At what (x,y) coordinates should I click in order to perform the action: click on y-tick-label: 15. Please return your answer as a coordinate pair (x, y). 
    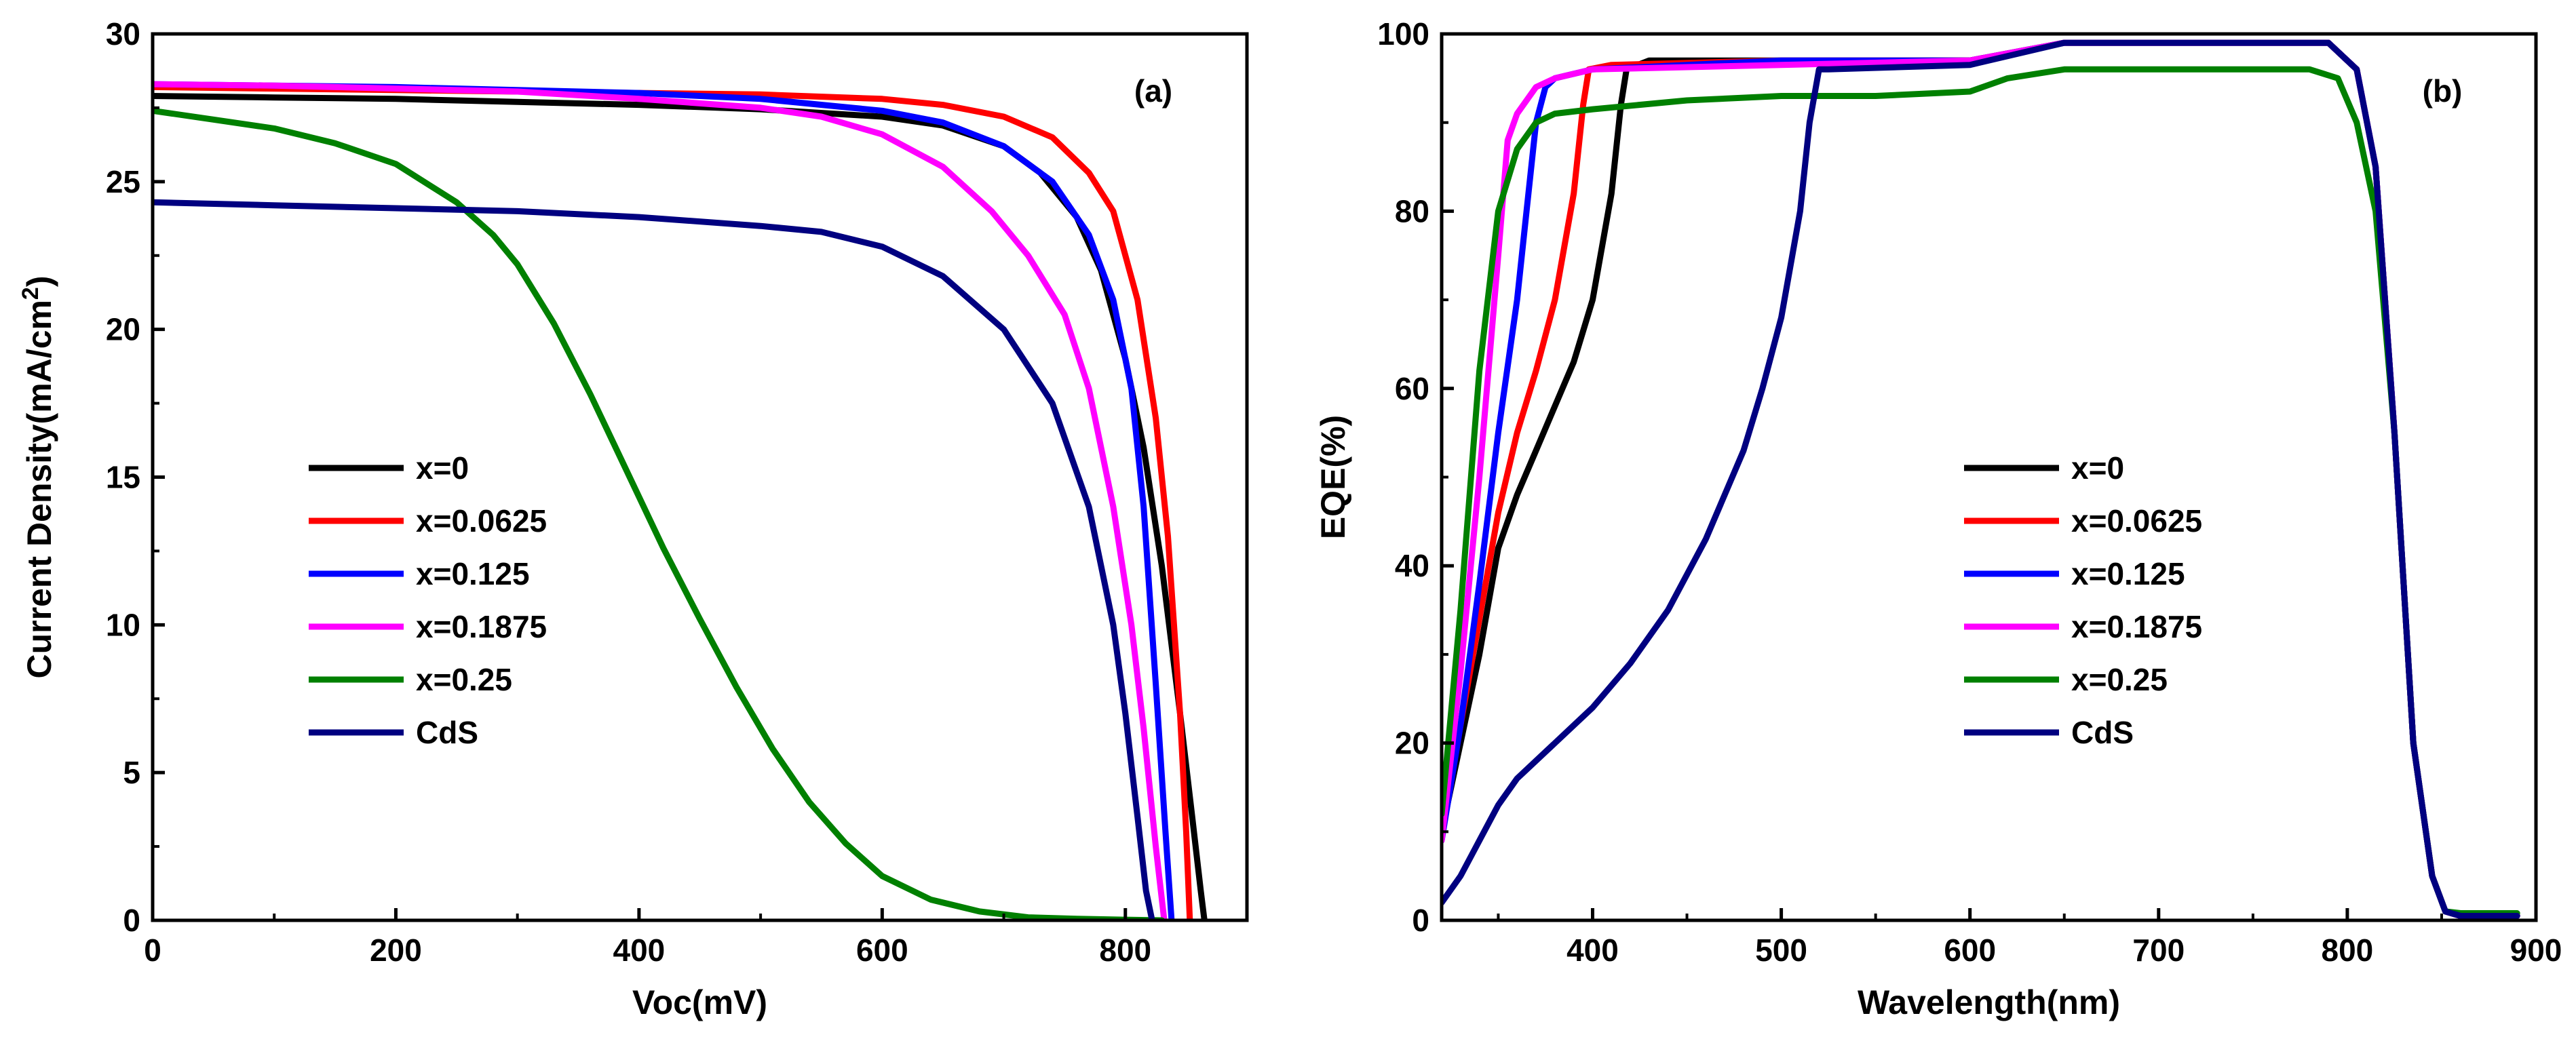
    Looking at the image, I should click on (123, 478).